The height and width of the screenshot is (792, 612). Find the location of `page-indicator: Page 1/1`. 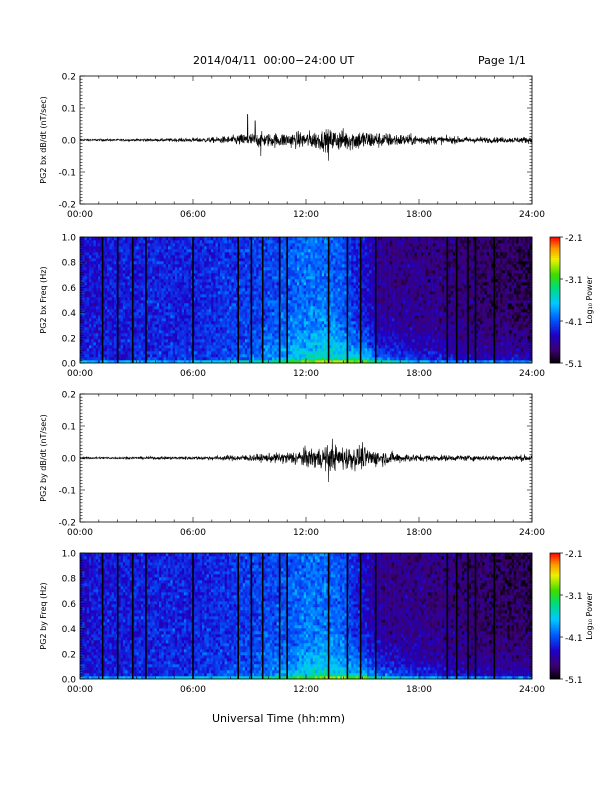

page-indicator: Page 1/1 is located at coordinates (502, 60).